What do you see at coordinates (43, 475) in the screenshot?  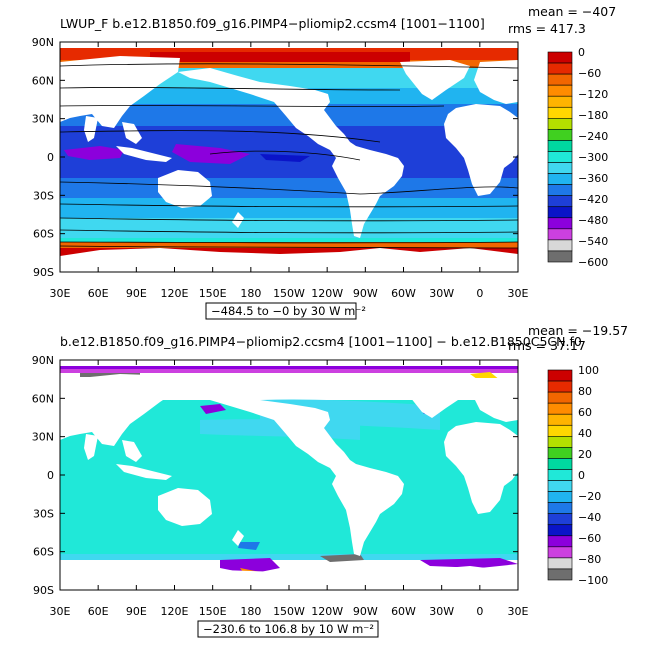 I see `panel-2-ylabels: 90N 60N 30N 0 30S 60S 90S` at bounding box center [43, 475].